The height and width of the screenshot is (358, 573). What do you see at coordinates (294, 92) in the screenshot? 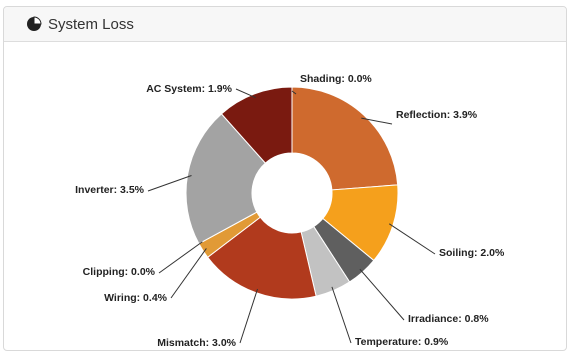
I see `leader-line-shading` at bounding box center [294, 92].